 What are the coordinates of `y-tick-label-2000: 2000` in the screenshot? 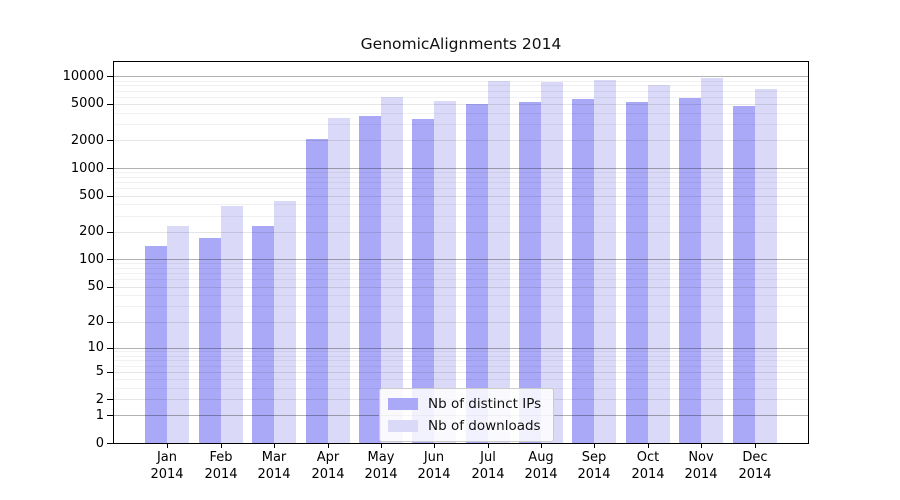 It's located at (87, 140).